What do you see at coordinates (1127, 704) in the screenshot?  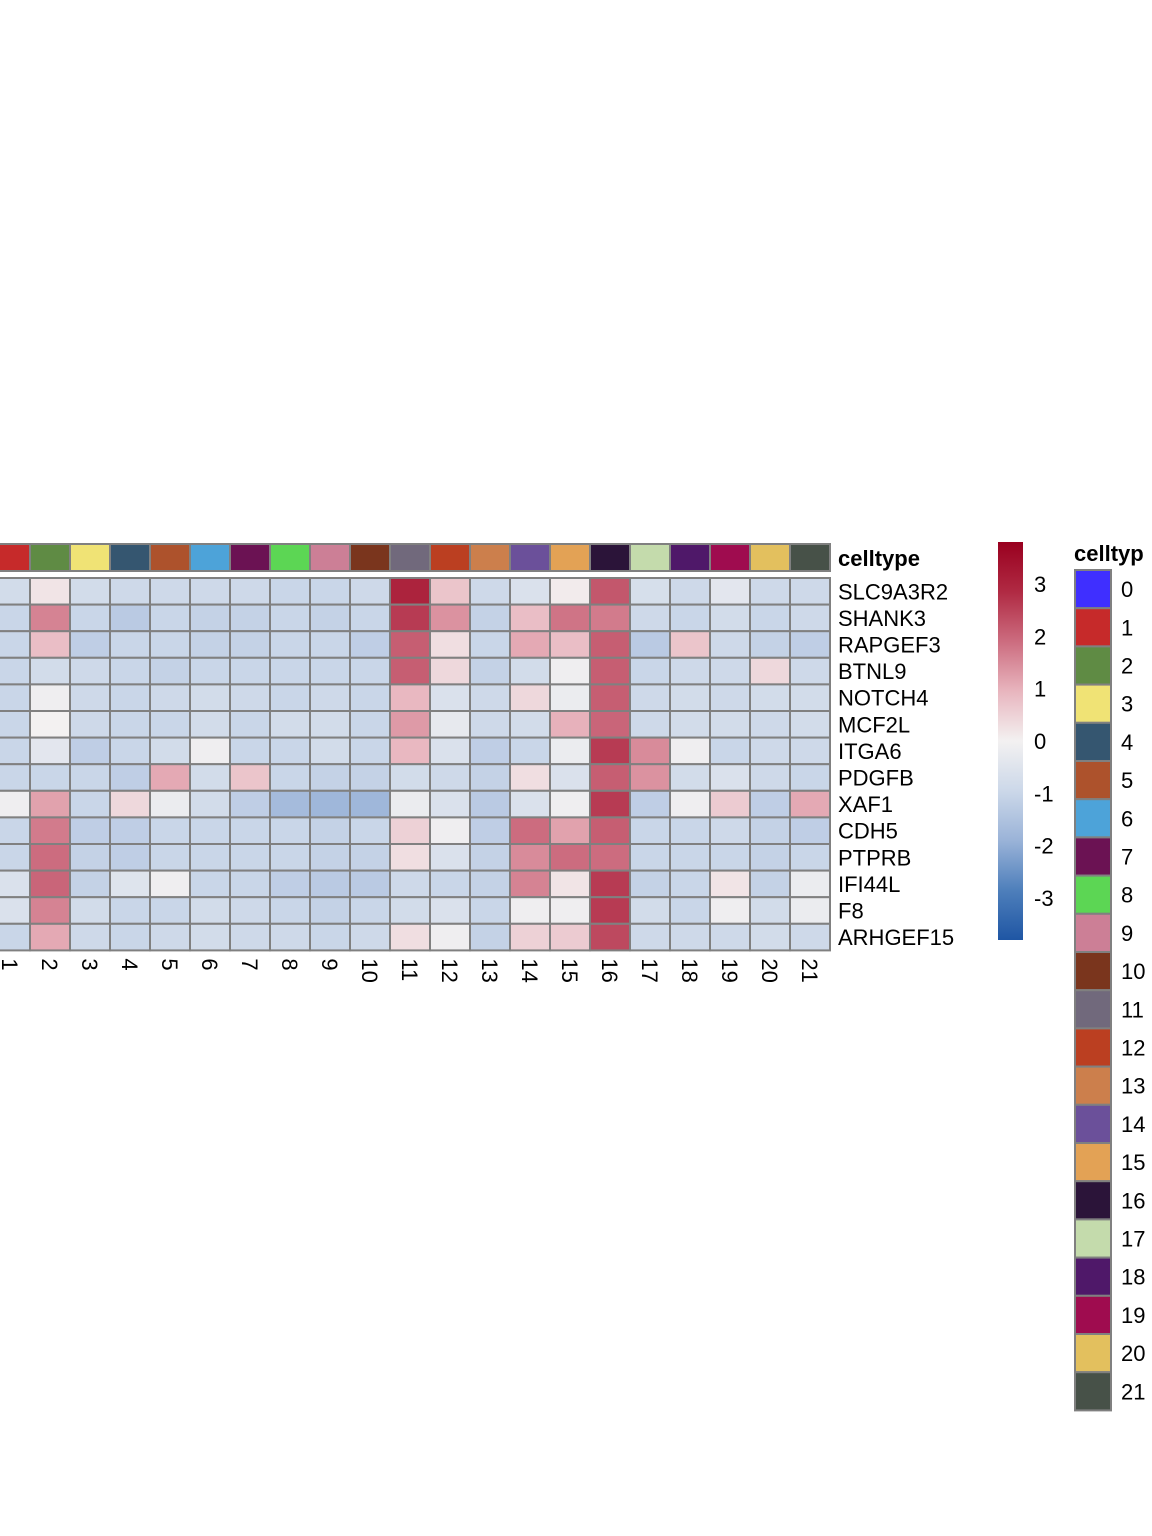 I see `legend-label: 3` at bounding box center [1127, 704].